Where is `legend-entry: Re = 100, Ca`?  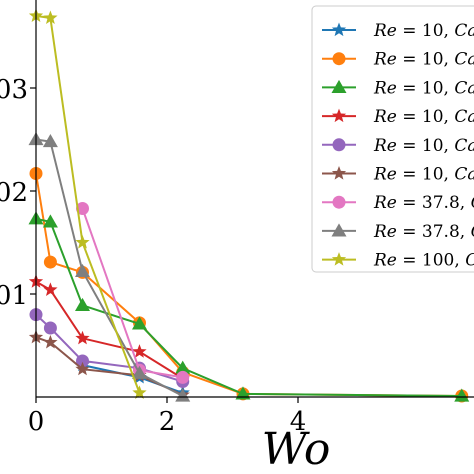
legend-entry: Re = 100, Ca is located at coordinates (398, 261).